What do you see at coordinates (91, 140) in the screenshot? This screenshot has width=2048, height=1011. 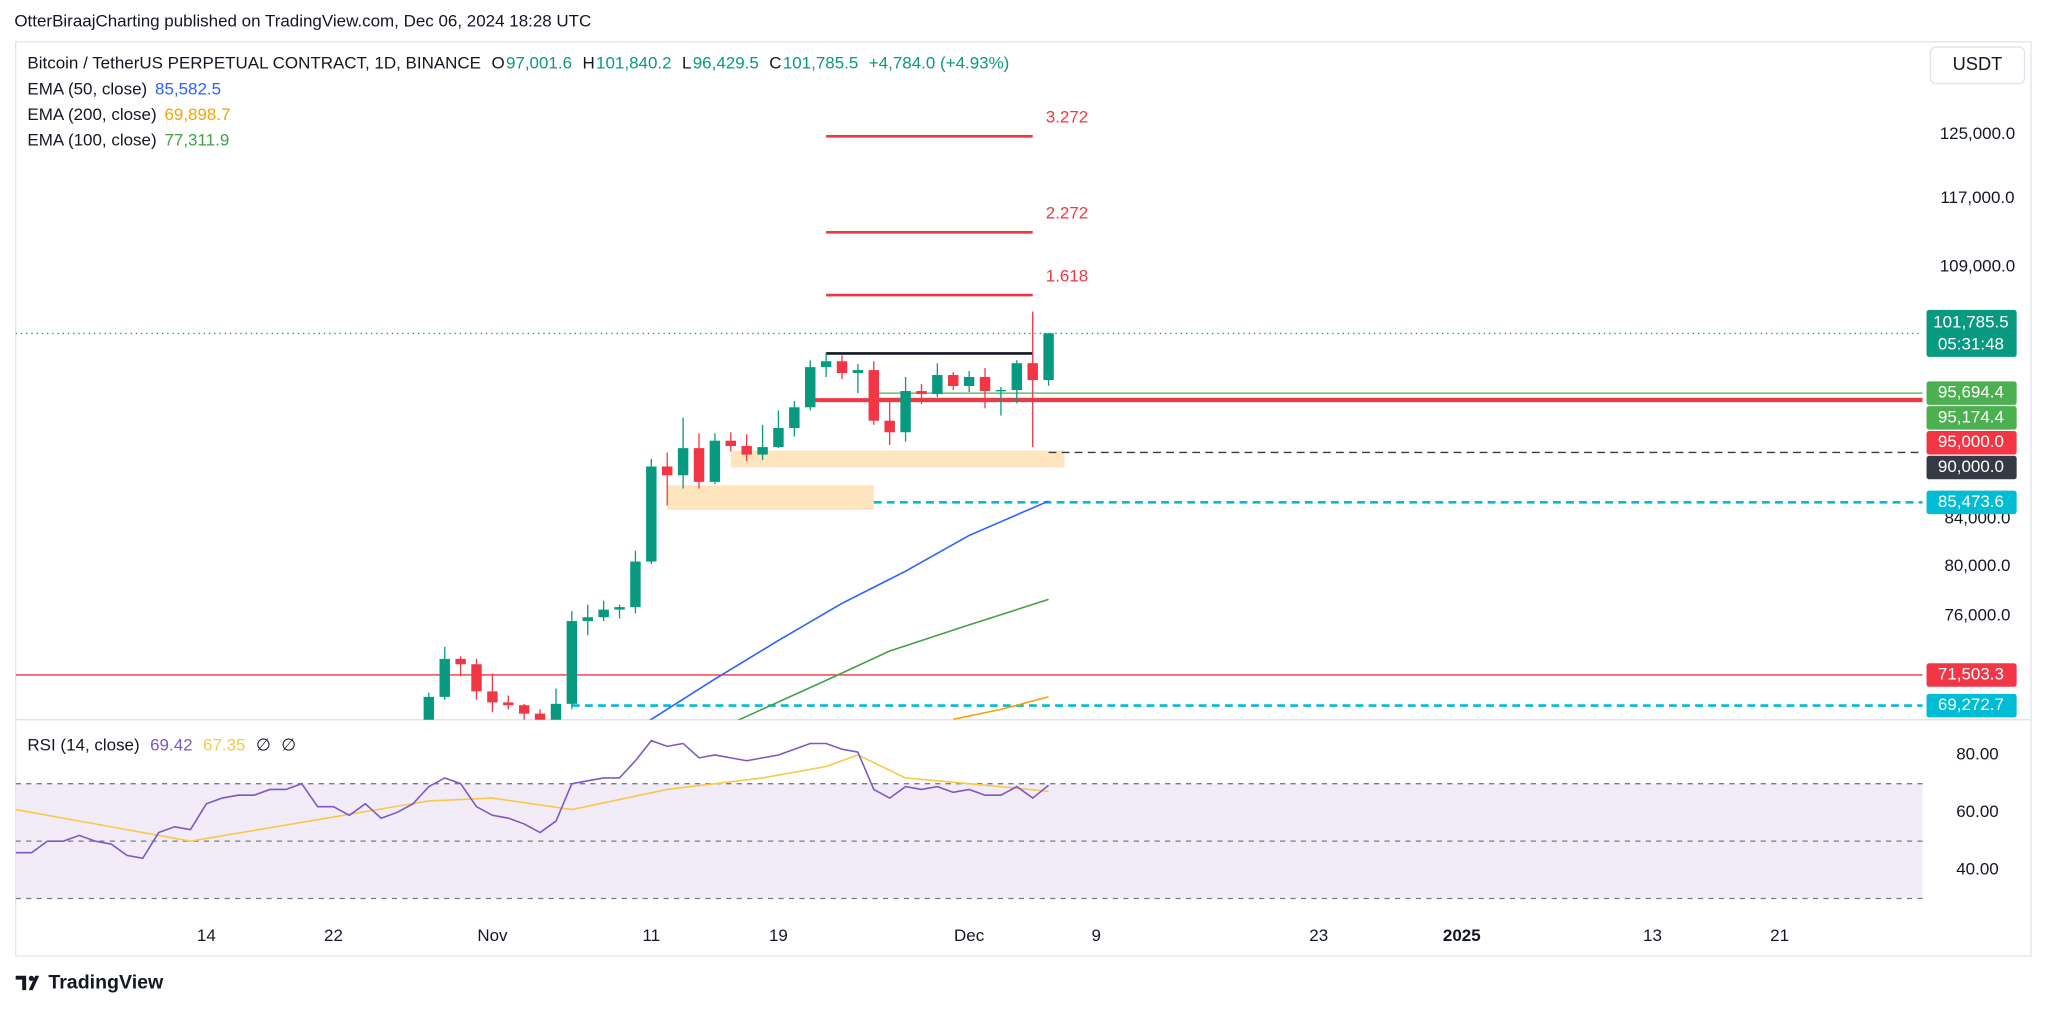 I see `legend-name: EMA (100, close)` at bounding box center [91, 140].